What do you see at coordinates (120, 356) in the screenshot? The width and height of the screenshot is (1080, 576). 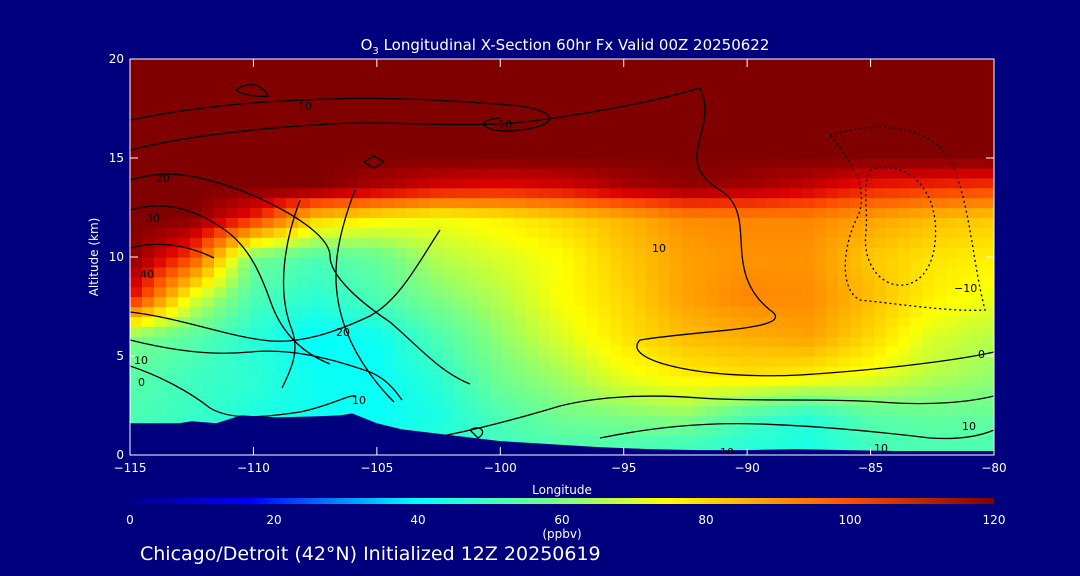 I see `y-tick-label: 5` at bounding box center [120, 356].